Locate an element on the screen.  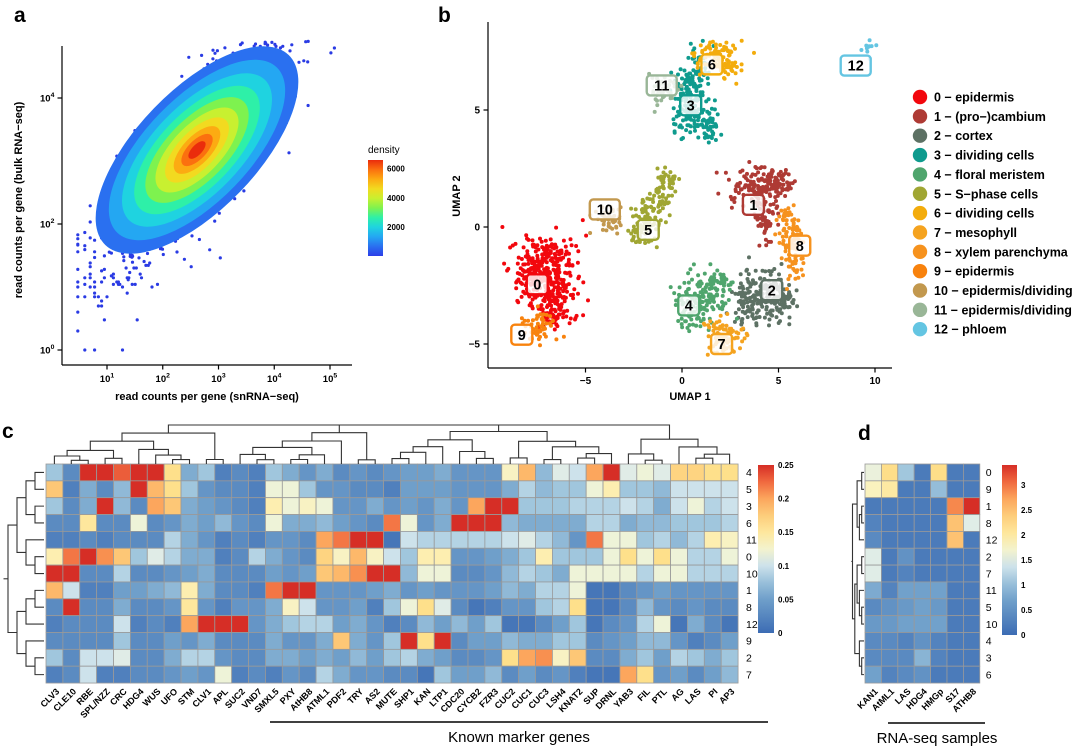
c-column-label: WUS is located at coordinates (152, 697).